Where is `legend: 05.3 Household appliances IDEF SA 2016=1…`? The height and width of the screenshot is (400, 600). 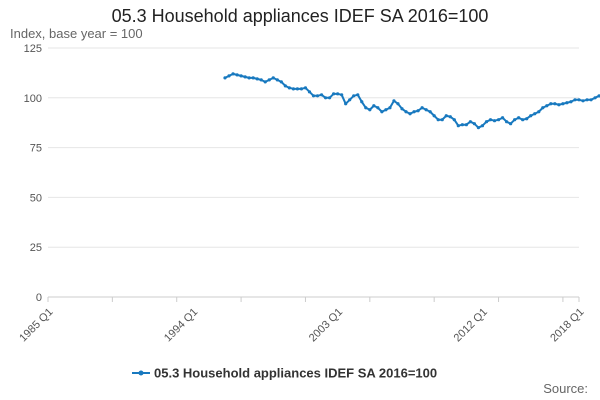
legend: 05.3 Household appliances IDEF SA 2016=1… is located at coordinates (284, 373).